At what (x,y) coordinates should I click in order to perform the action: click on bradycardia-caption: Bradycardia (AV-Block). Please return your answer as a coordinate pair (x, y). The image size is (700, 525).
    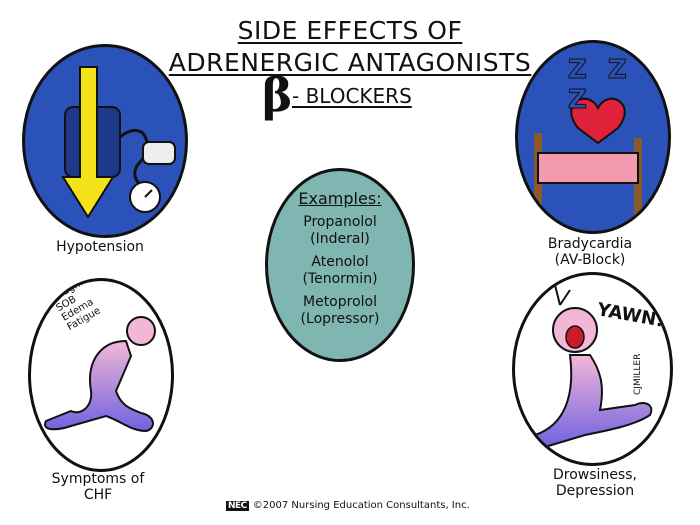
    Looking at the image, I should click on (590, 252).